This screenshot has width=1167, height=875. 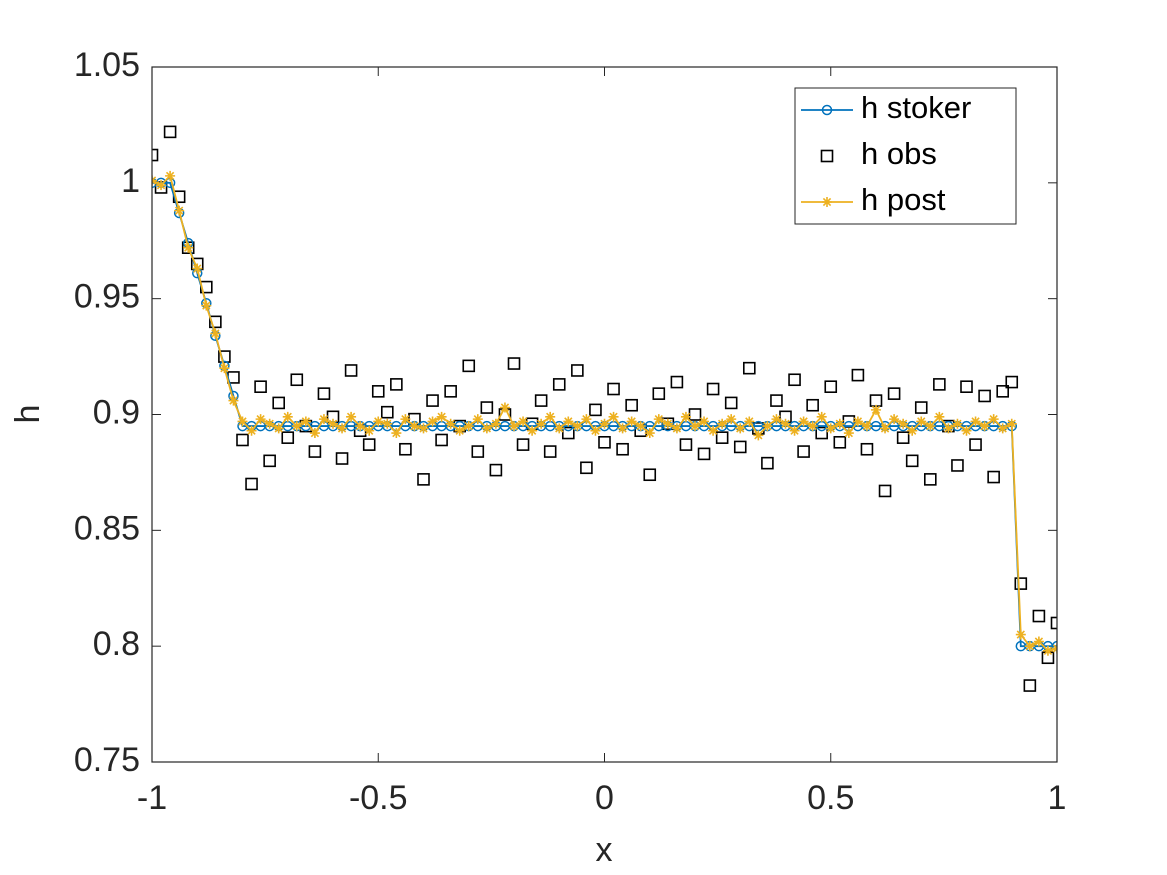 What do you see at coordinates (116, 644) in the screenshot?
I see `y-tick-label: 0.8` at bounding box center [116, 644].